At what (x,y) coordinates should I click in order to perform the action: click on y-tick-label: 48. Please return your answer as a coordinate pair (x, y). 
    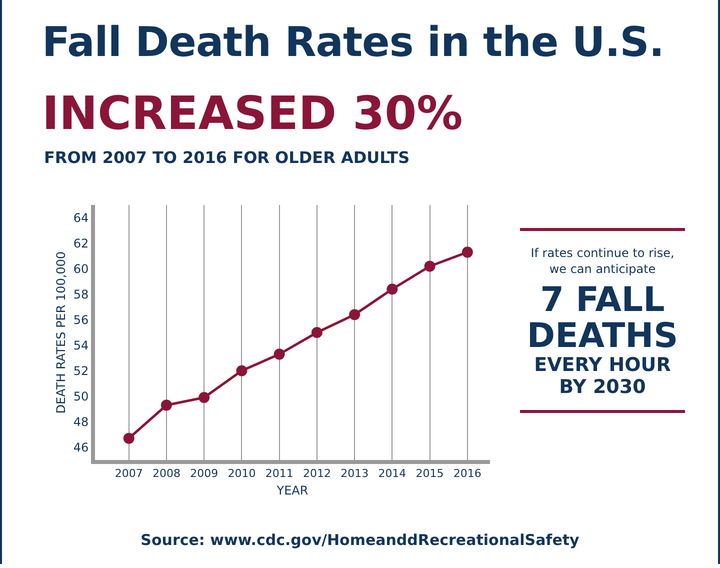
    Looking at the image, I should click on (81, 421).